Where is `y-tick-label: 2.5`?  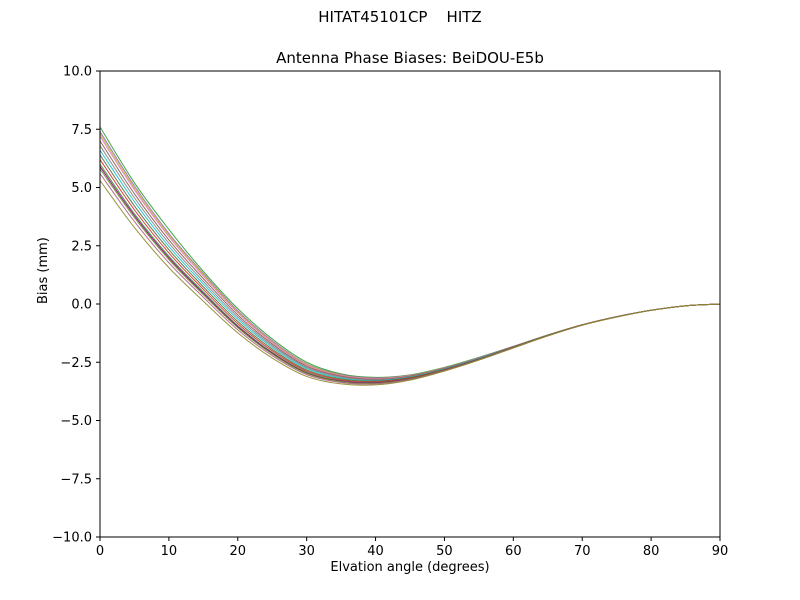
y-tick-label: 2.5 is located at coordinates (81, 246).